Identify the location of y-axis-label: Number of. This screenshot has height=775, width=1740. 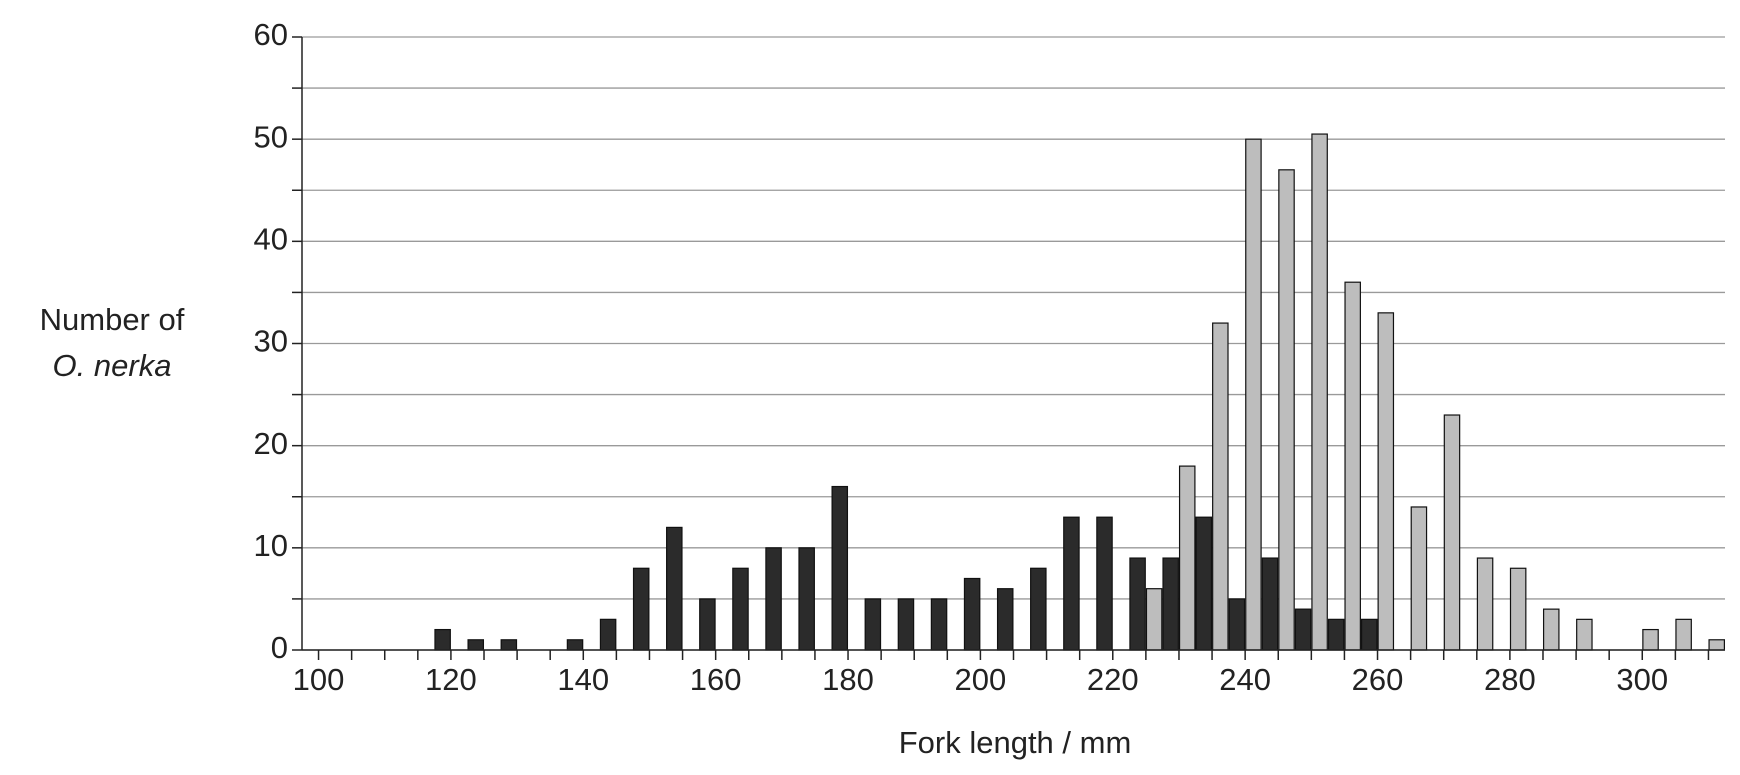
(112, 319).